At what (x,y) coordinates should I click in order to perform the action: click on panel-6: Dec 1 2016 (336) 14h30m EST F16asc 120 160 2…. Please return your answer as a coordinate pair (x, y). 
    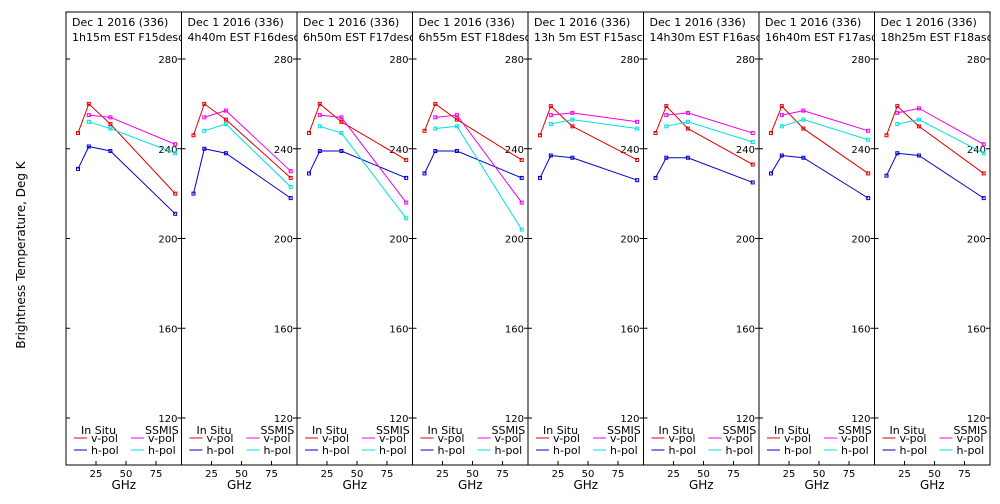
    Looking at the image, I should click on (701, 251).